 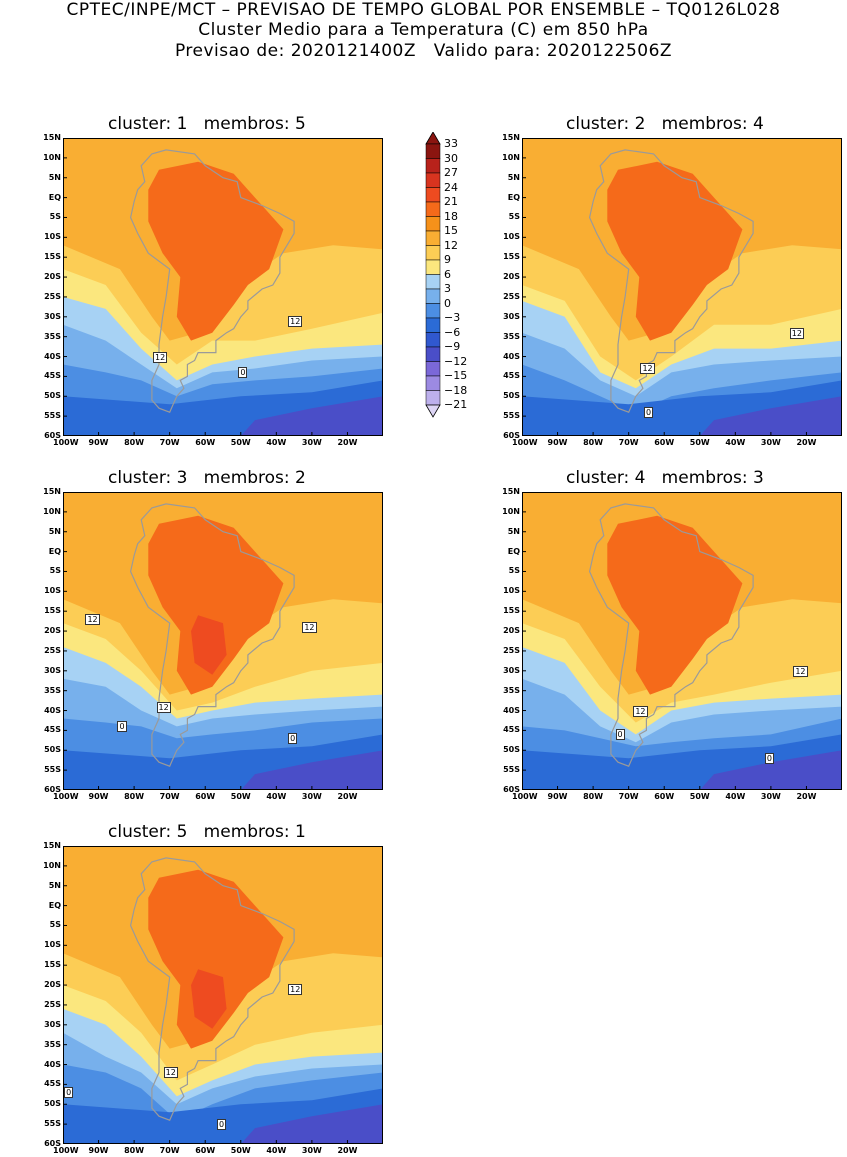 I want to click on lon-label: 90W, so click(x=557, y=796).